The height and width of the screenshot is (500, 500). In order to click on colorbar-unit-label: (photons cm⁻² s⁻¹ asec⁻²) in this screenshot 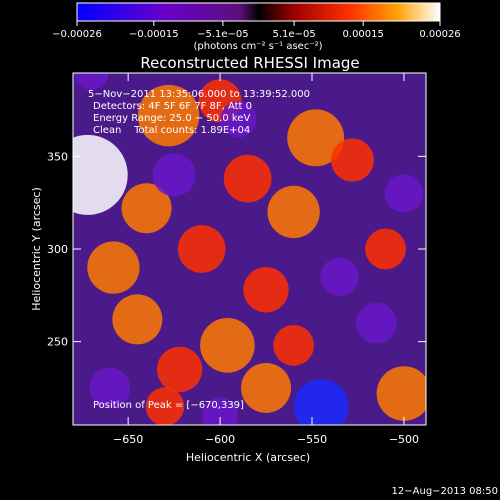, I will do `click(257, 46)`.